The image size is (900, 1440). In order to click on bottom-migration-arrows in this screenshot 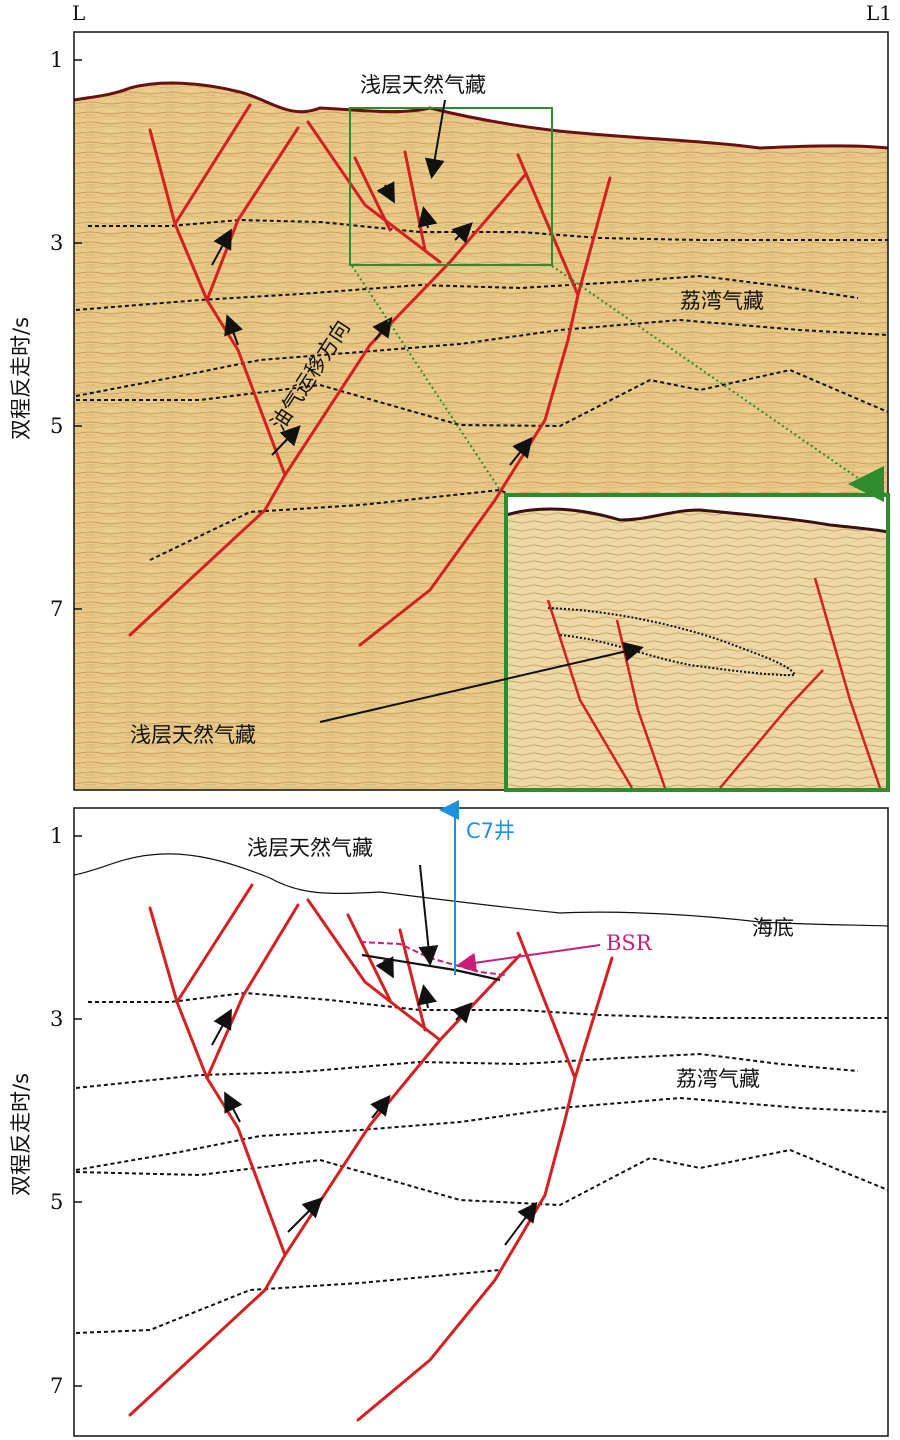, I will do `click(374, 1101)`.